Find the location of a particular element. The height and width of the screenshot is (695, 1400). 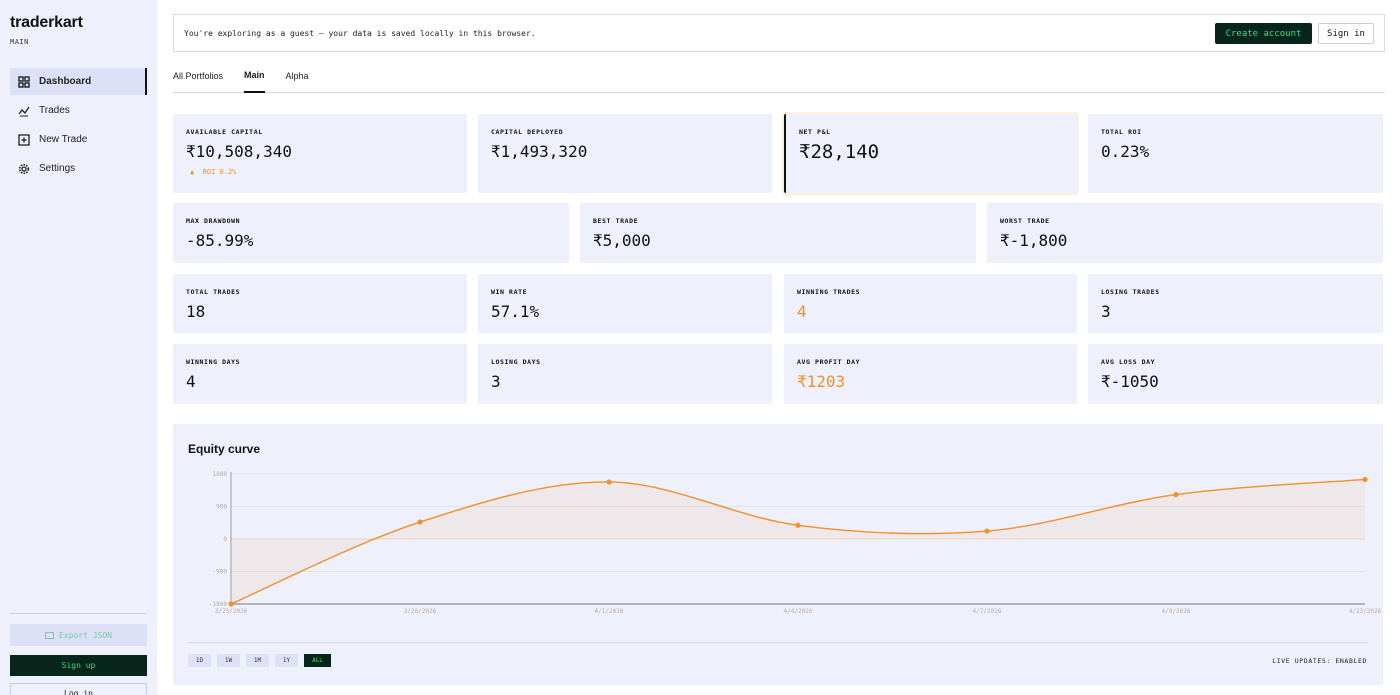

stat-label: AVAILABLE CAPITAL is located at coordinates (224, 132).